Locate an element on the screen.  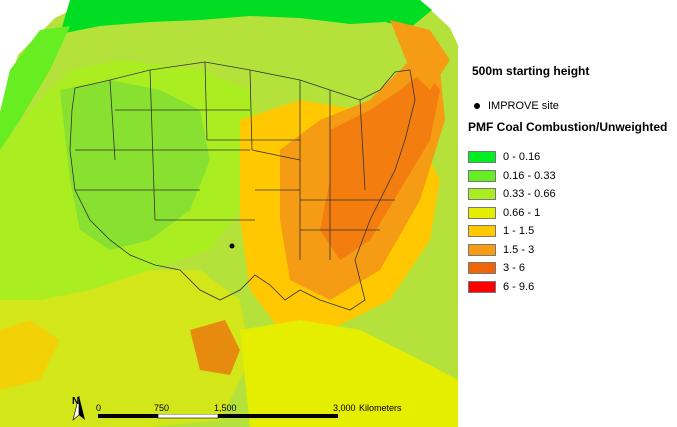
legend-class: 0.66 - 1 is located at coordinates (512, 213).